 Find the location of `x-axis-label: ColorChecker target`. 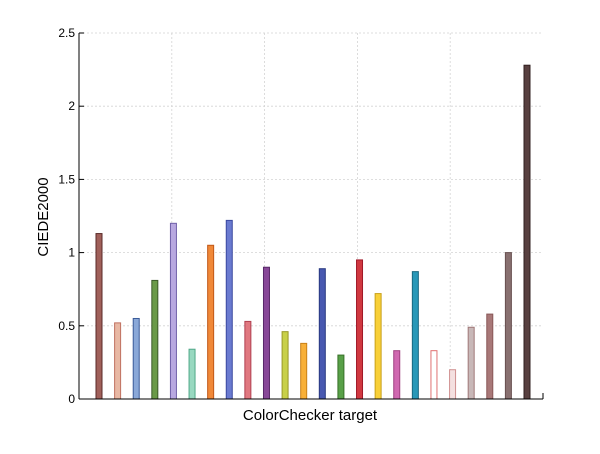

x-axis-label: ColorChecker target is located at coordinates (310, 415).